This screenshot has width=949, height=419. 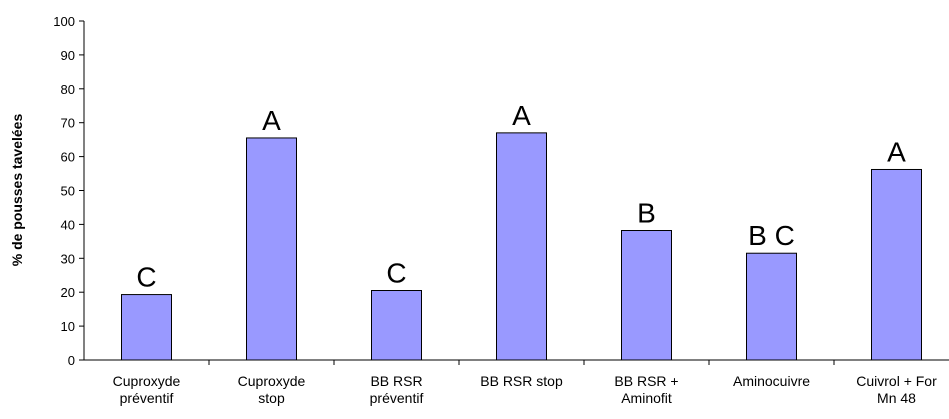 What do you see at coordinates (68, 326) in the screenshot?
I see `y-tick-label: 10` at bounding box center [68, 326].